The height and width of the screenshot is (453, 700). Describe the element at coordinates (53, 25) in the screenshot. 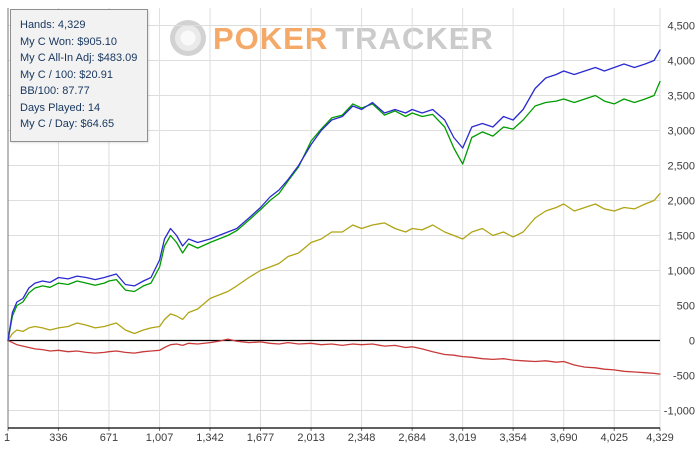

I see `stat-hands: Hands: 4,329` at that location.